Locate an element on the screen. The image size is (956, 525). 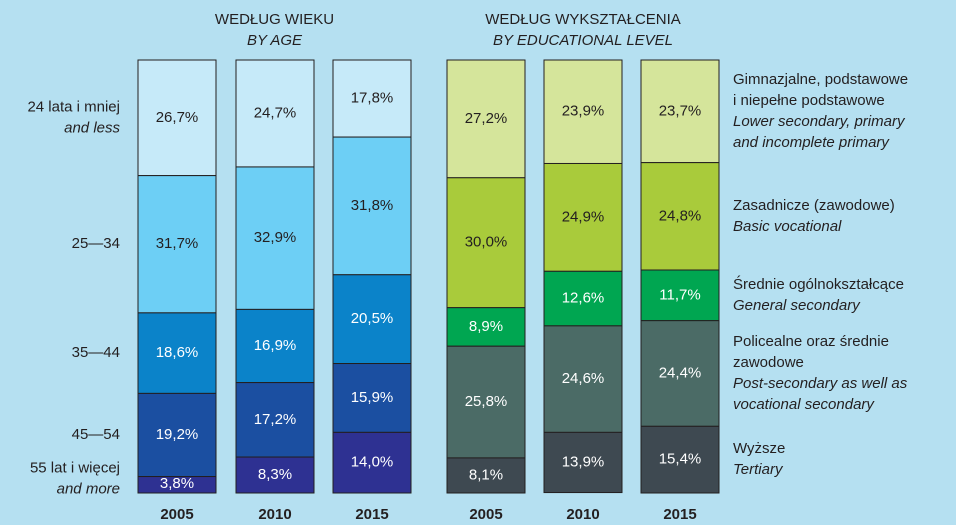
value-label: 32,9% is located at coordinates (275, 237).